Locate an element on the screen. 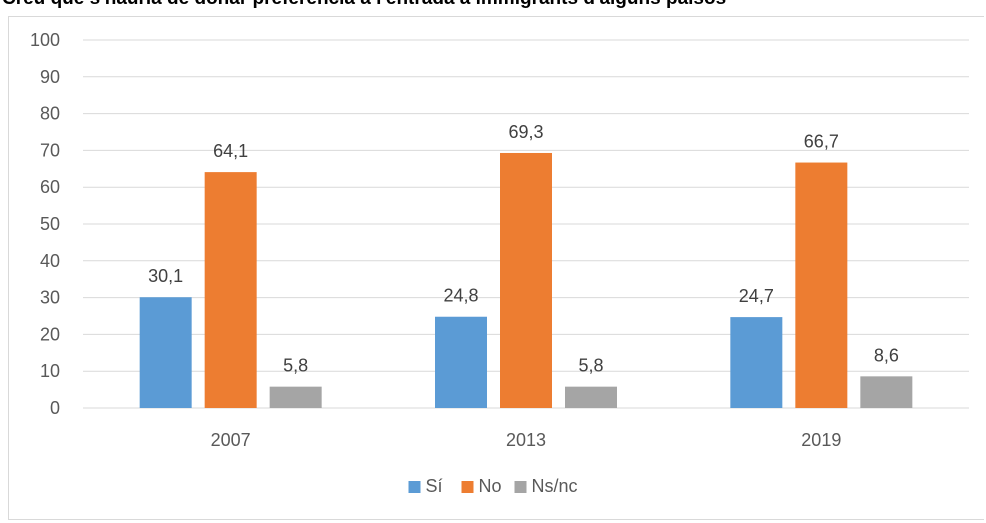 This screenshot has height=523, width=986. y-tick-label: 20 is located at coordinates (50, 334).